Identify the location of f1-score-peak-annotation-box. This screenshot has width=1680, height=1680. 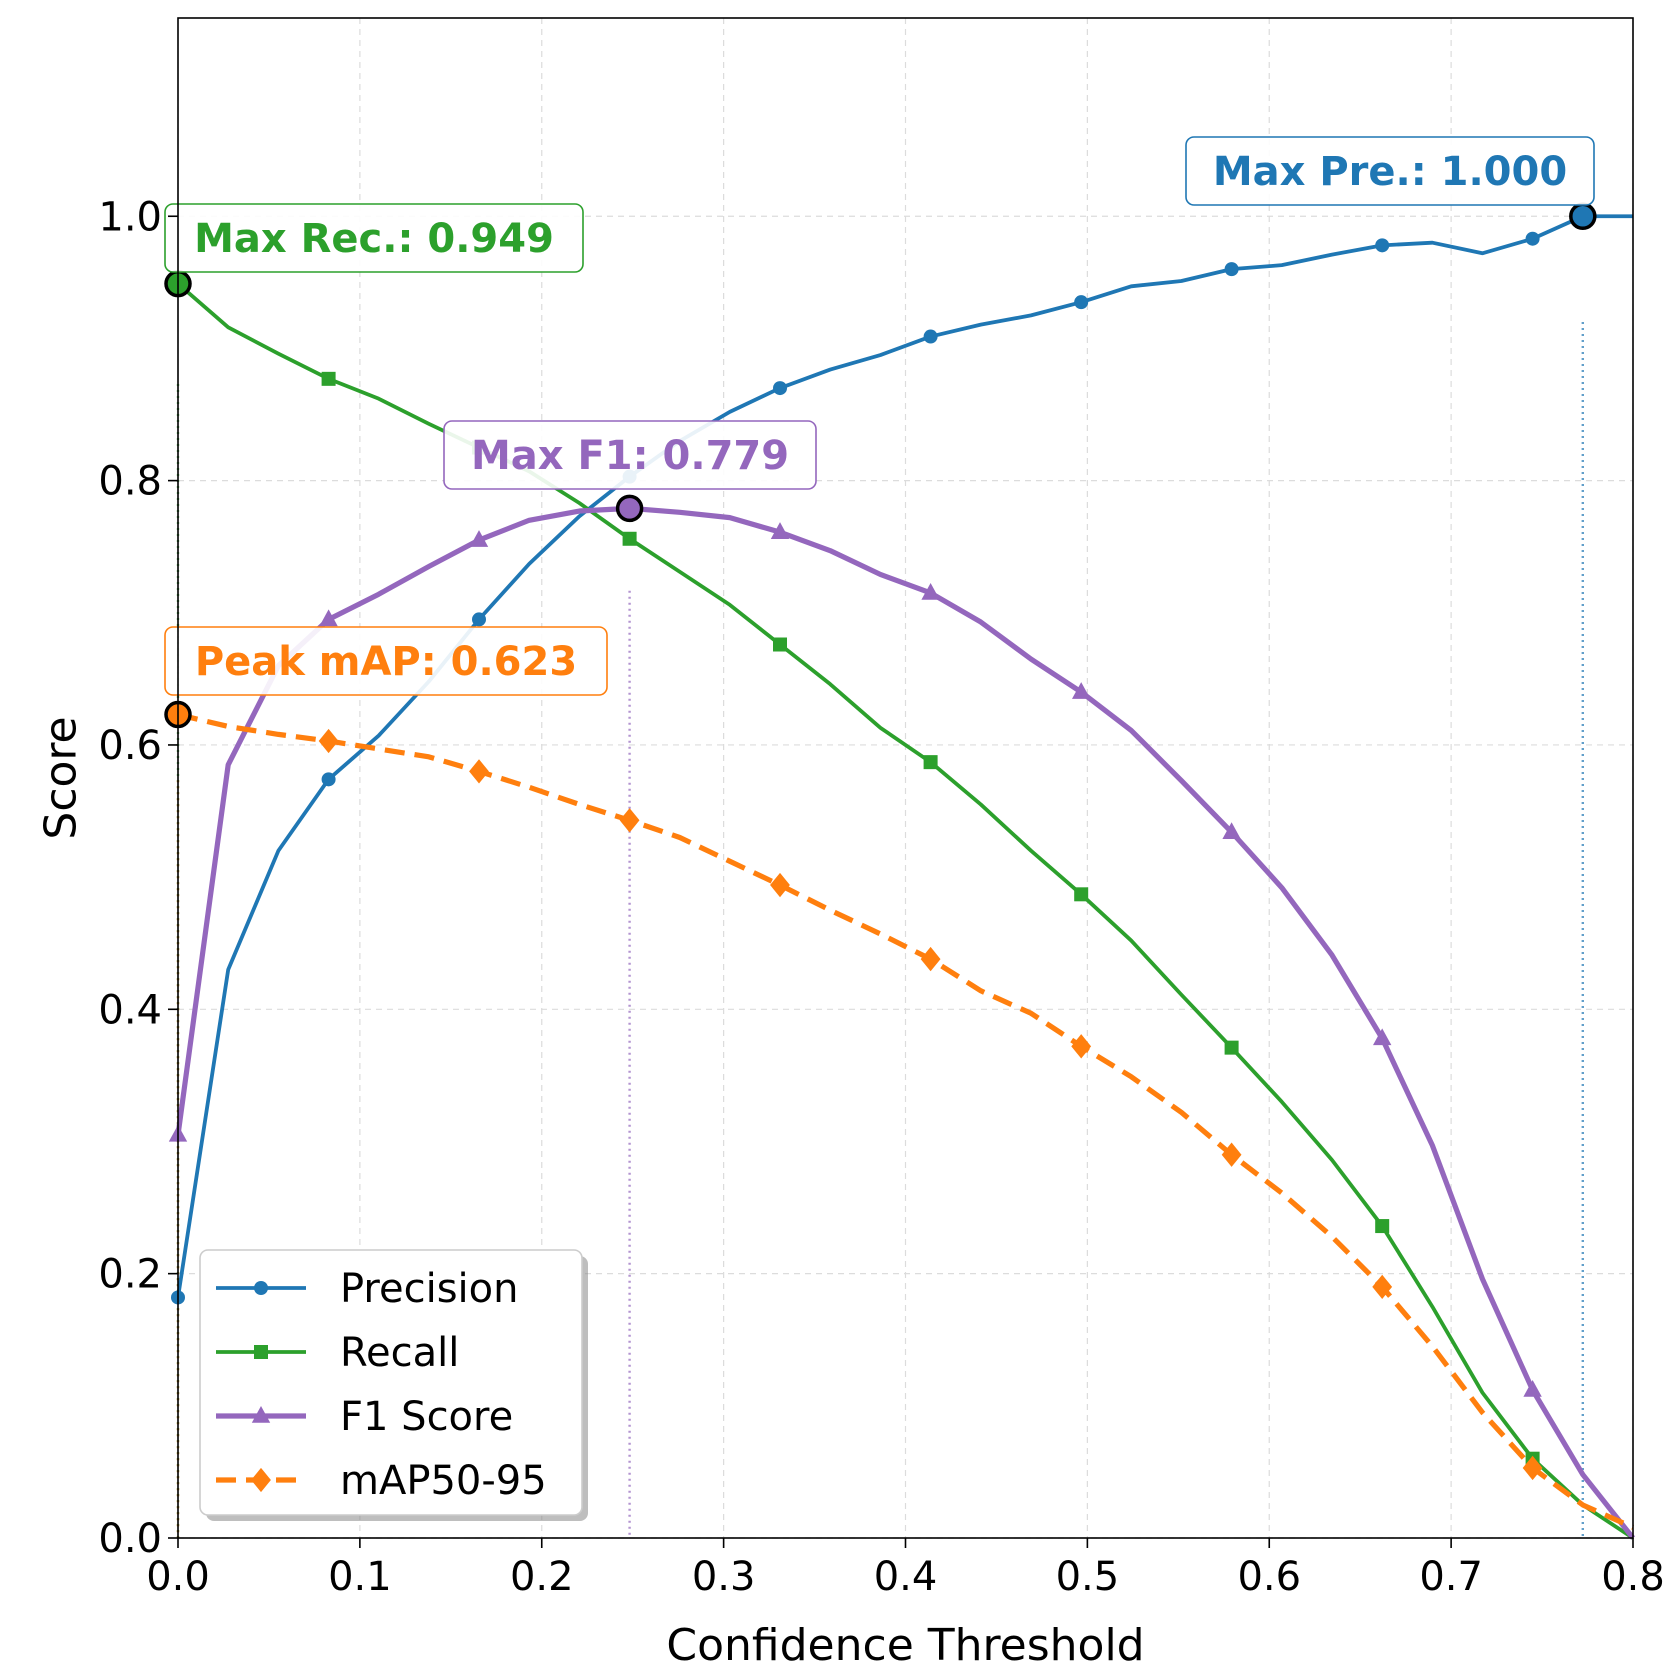
(630, 455).